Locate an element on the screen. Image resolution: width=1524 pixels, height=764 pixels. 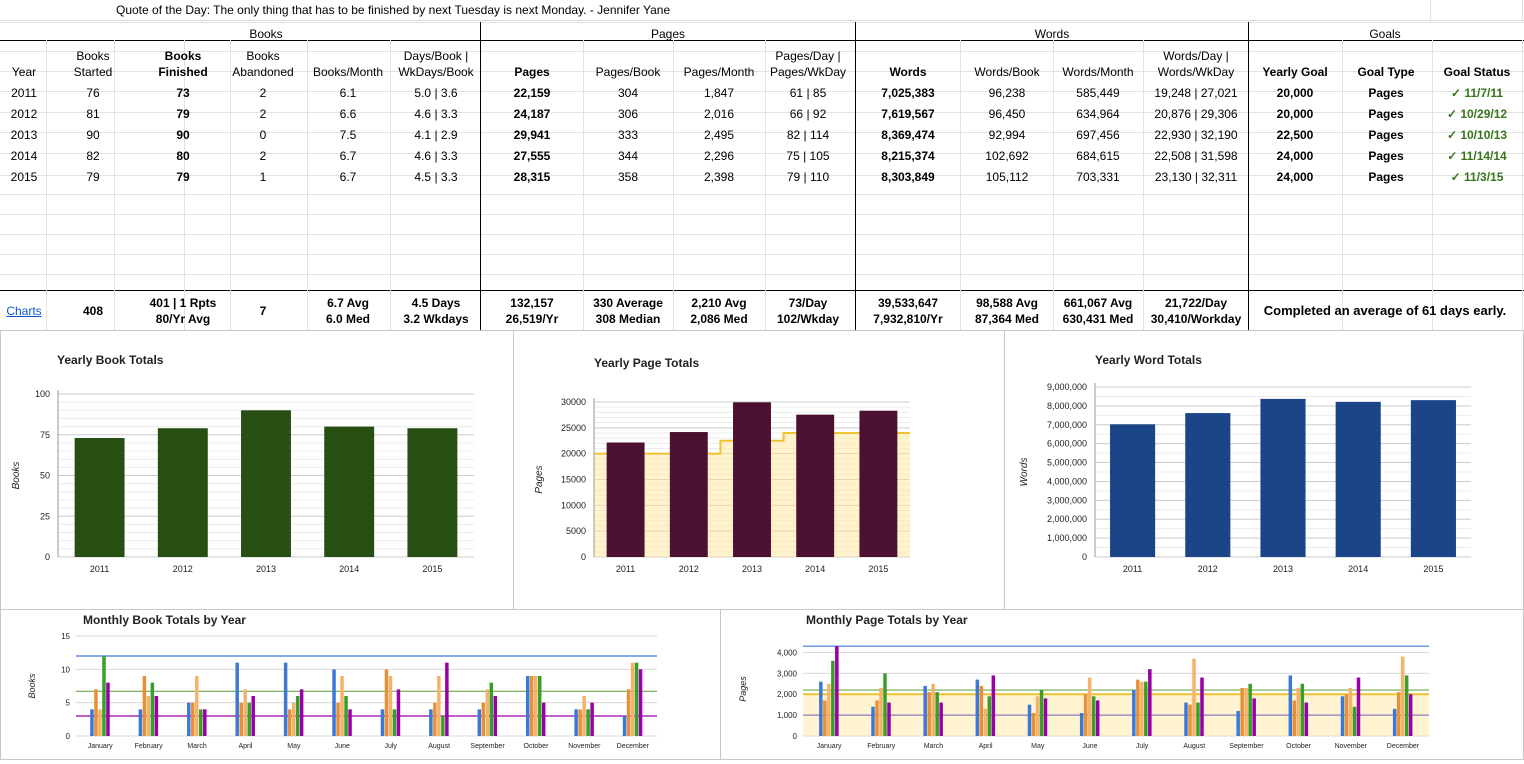
header-finished: Finished is located at coordinates (183, 72).